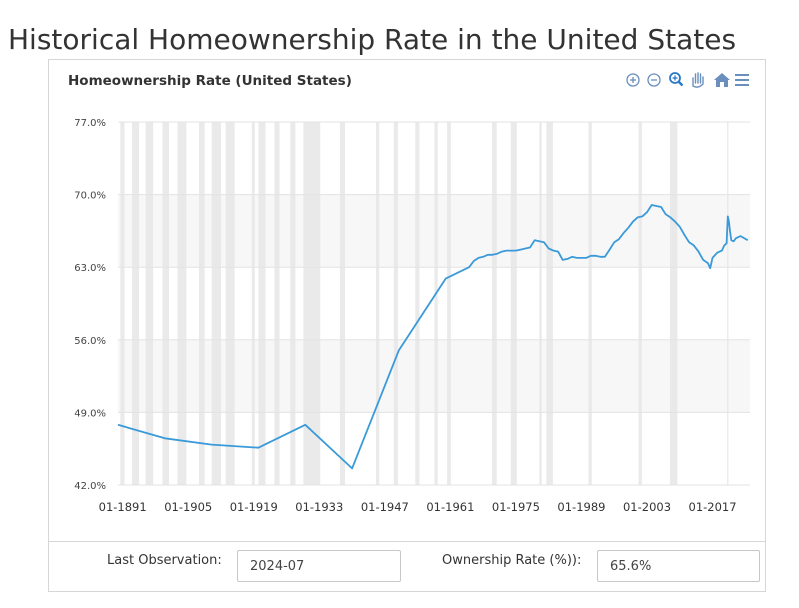 The image size is (799, 608). What do you see at coordinates (742, 80) in the screenshot?
I see `menu-icon` at bounding box center [742, 80].